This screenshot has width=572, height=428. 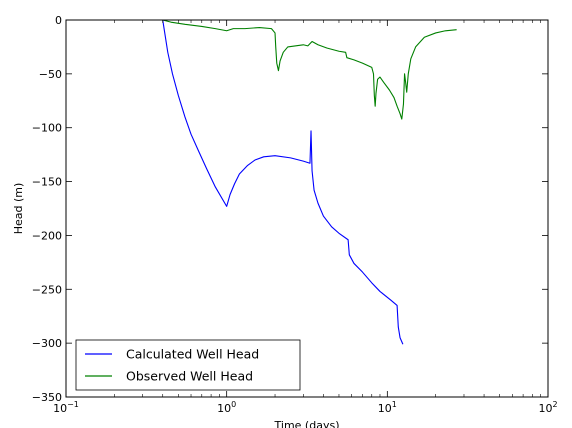 I want to click on x-tick-label-0: 10⁻¹, so click(x=66, y=407).